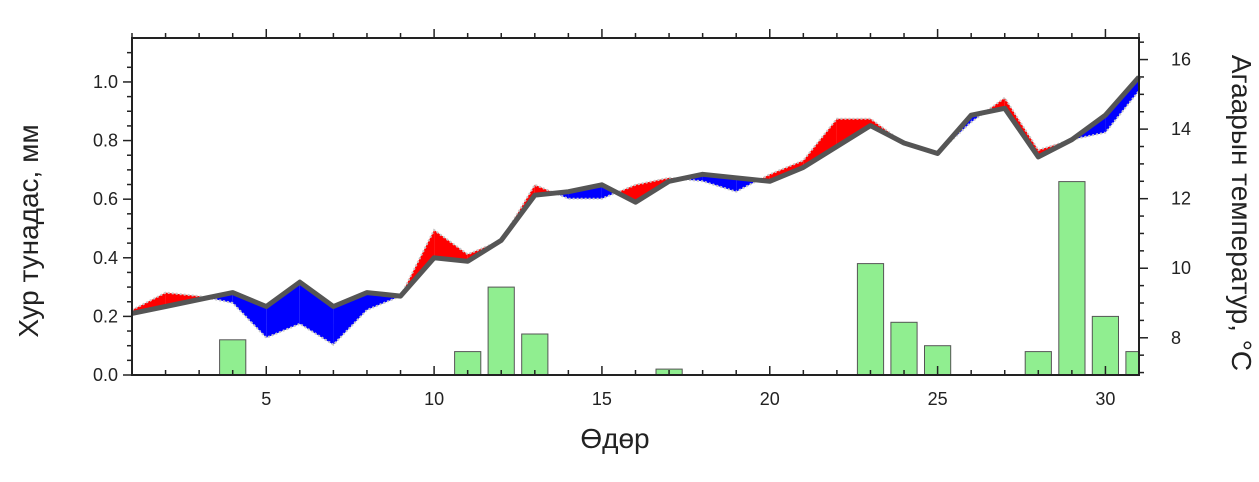 This screenshot has height=482, width=1259. What do you see at coordinates (105, 82) in the screenshot?
I see `y-tick-label: 1.0` at bounding box center [105, 82].